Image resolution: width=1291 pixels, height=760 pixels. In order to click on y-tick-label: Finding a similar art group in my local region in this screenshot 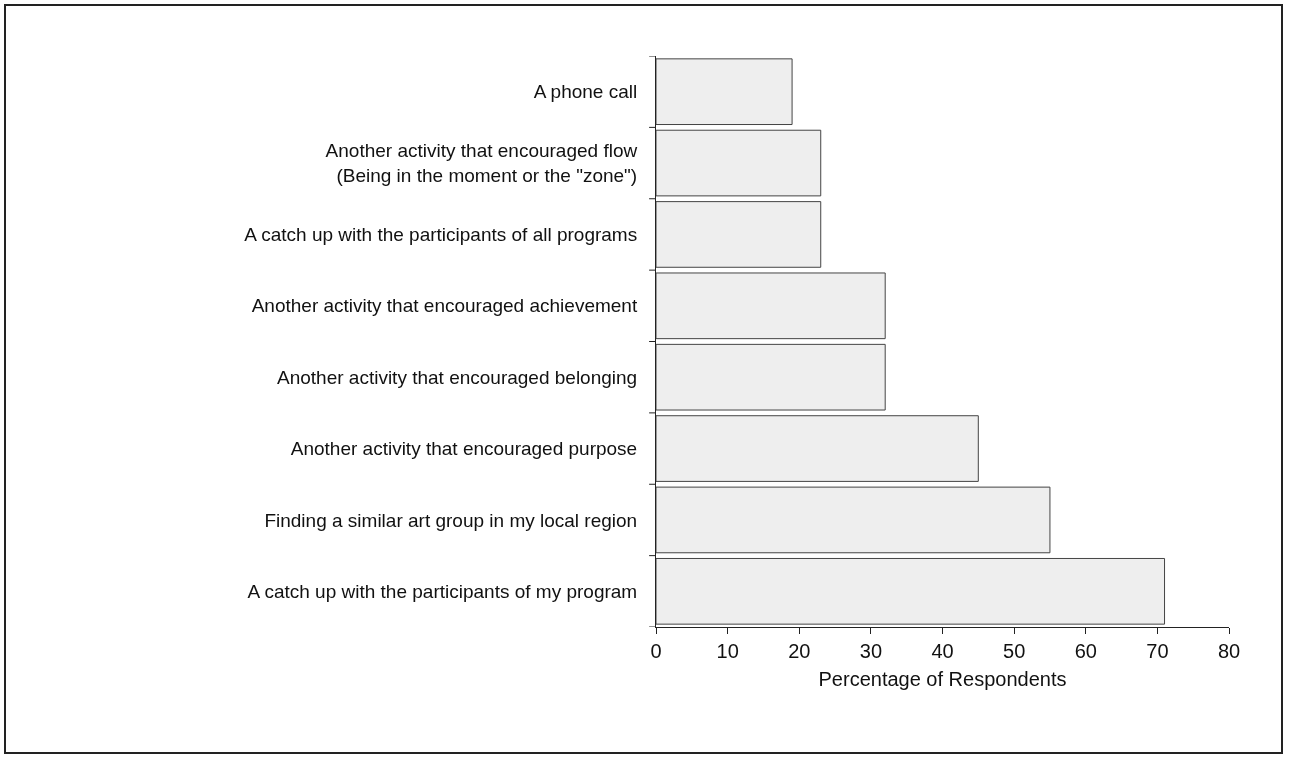, I will do `click(451, 520)`.